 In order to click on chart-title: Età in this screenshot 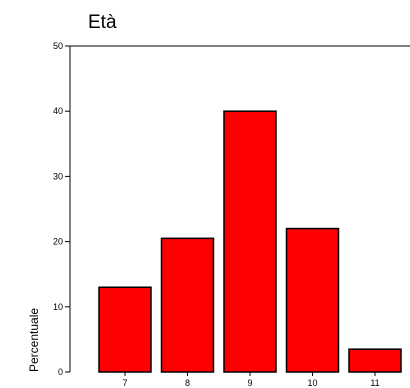, I will do `click(102, 22)`.